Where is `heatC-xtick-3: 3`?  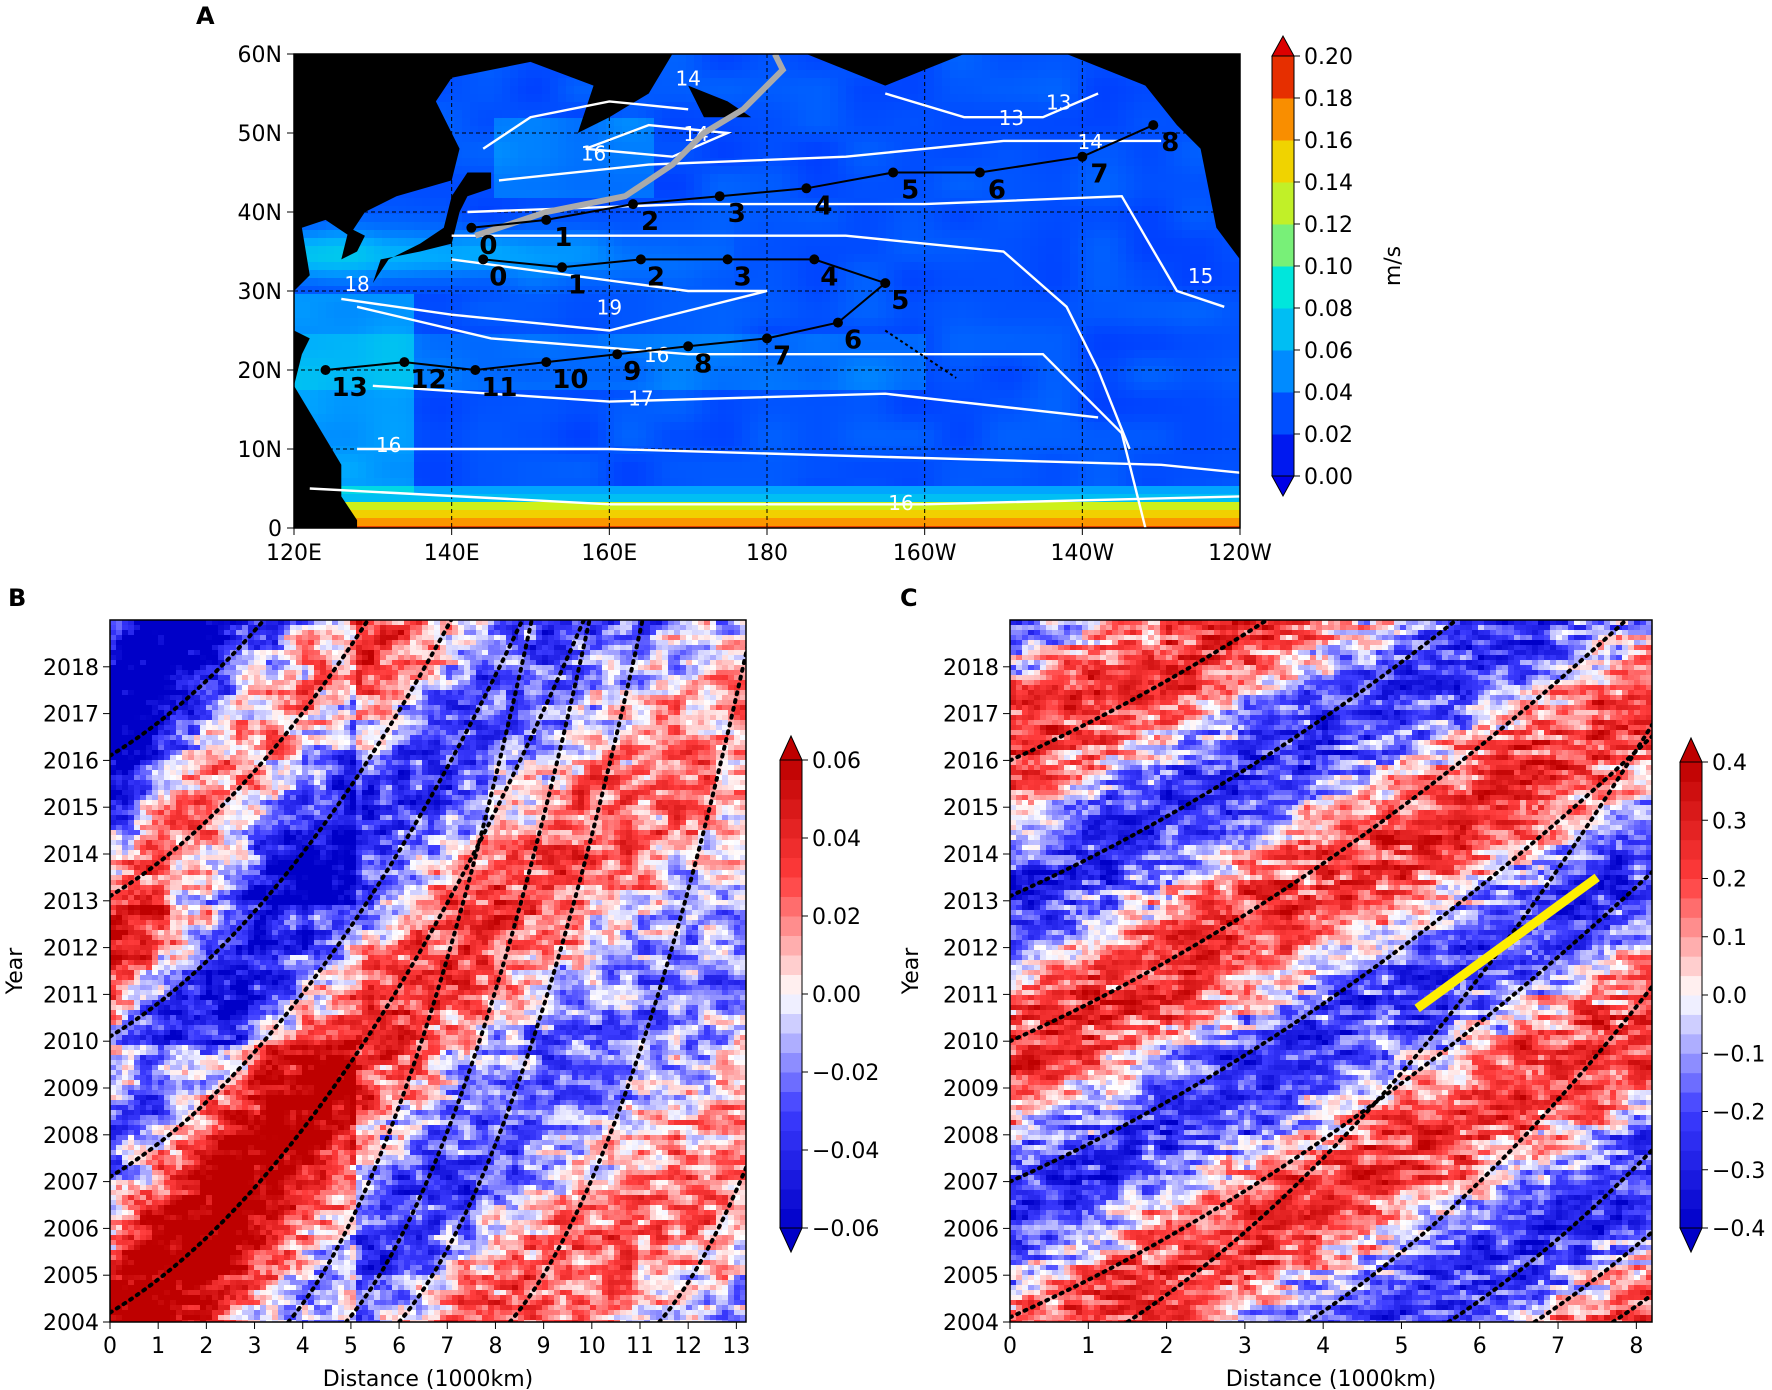 heatC-xtick-3: 3 is located at coordinates (1245, 1346).